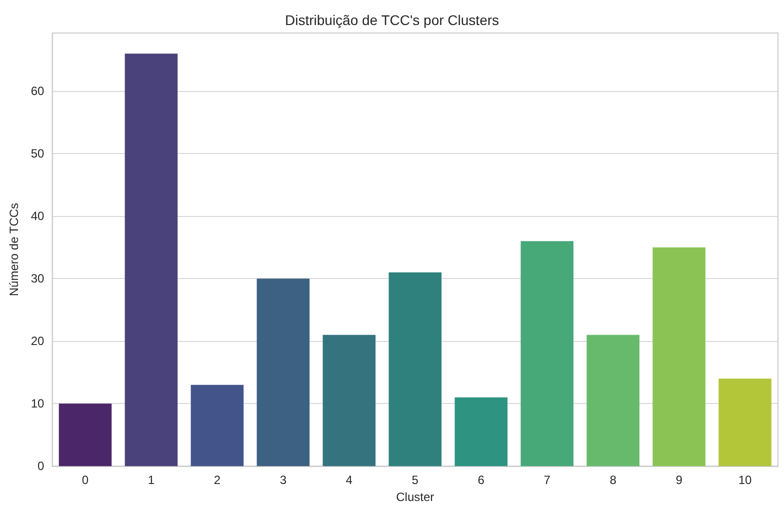  Describe the element at coordinates (37, 341) in the screenshot. I see `y-tick-label: 20` at that location.